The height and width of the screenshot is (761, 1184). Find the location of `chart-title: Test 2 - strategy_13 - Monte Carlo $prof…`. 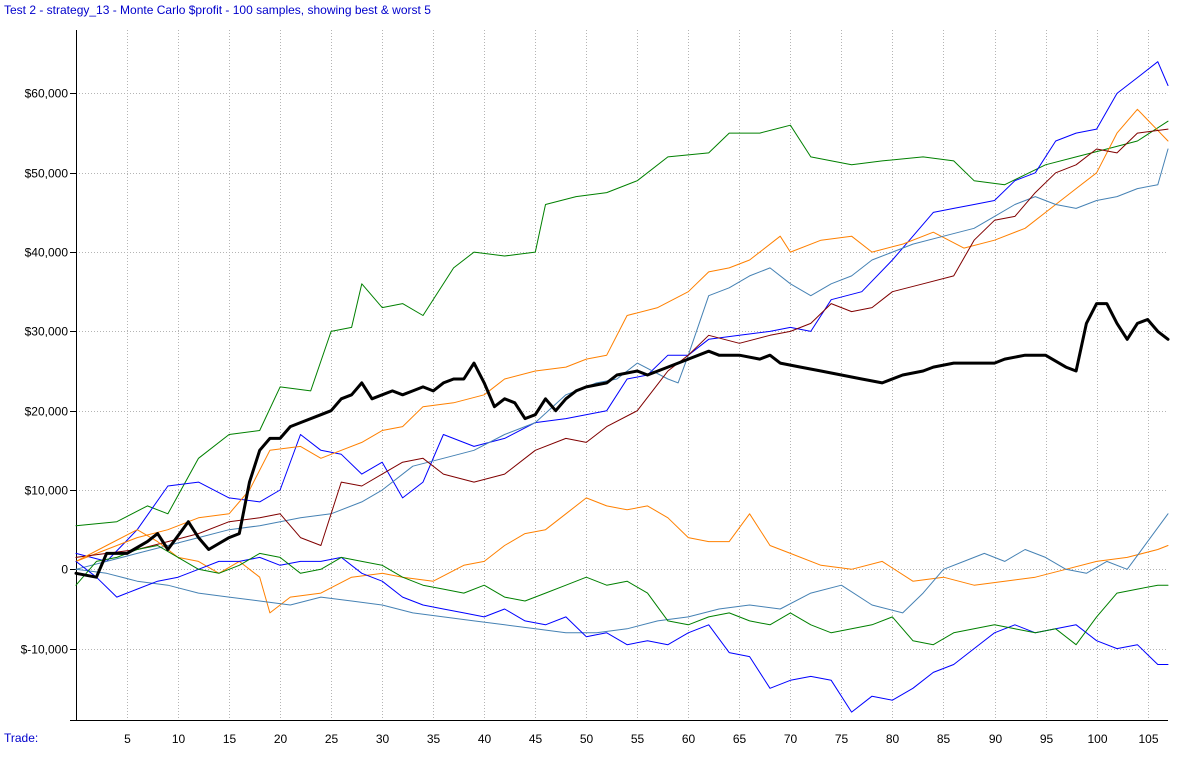

chart-title: Test 2 - strategy_13 - Monte Carlo $prof… is located at coordinates (217, 10).